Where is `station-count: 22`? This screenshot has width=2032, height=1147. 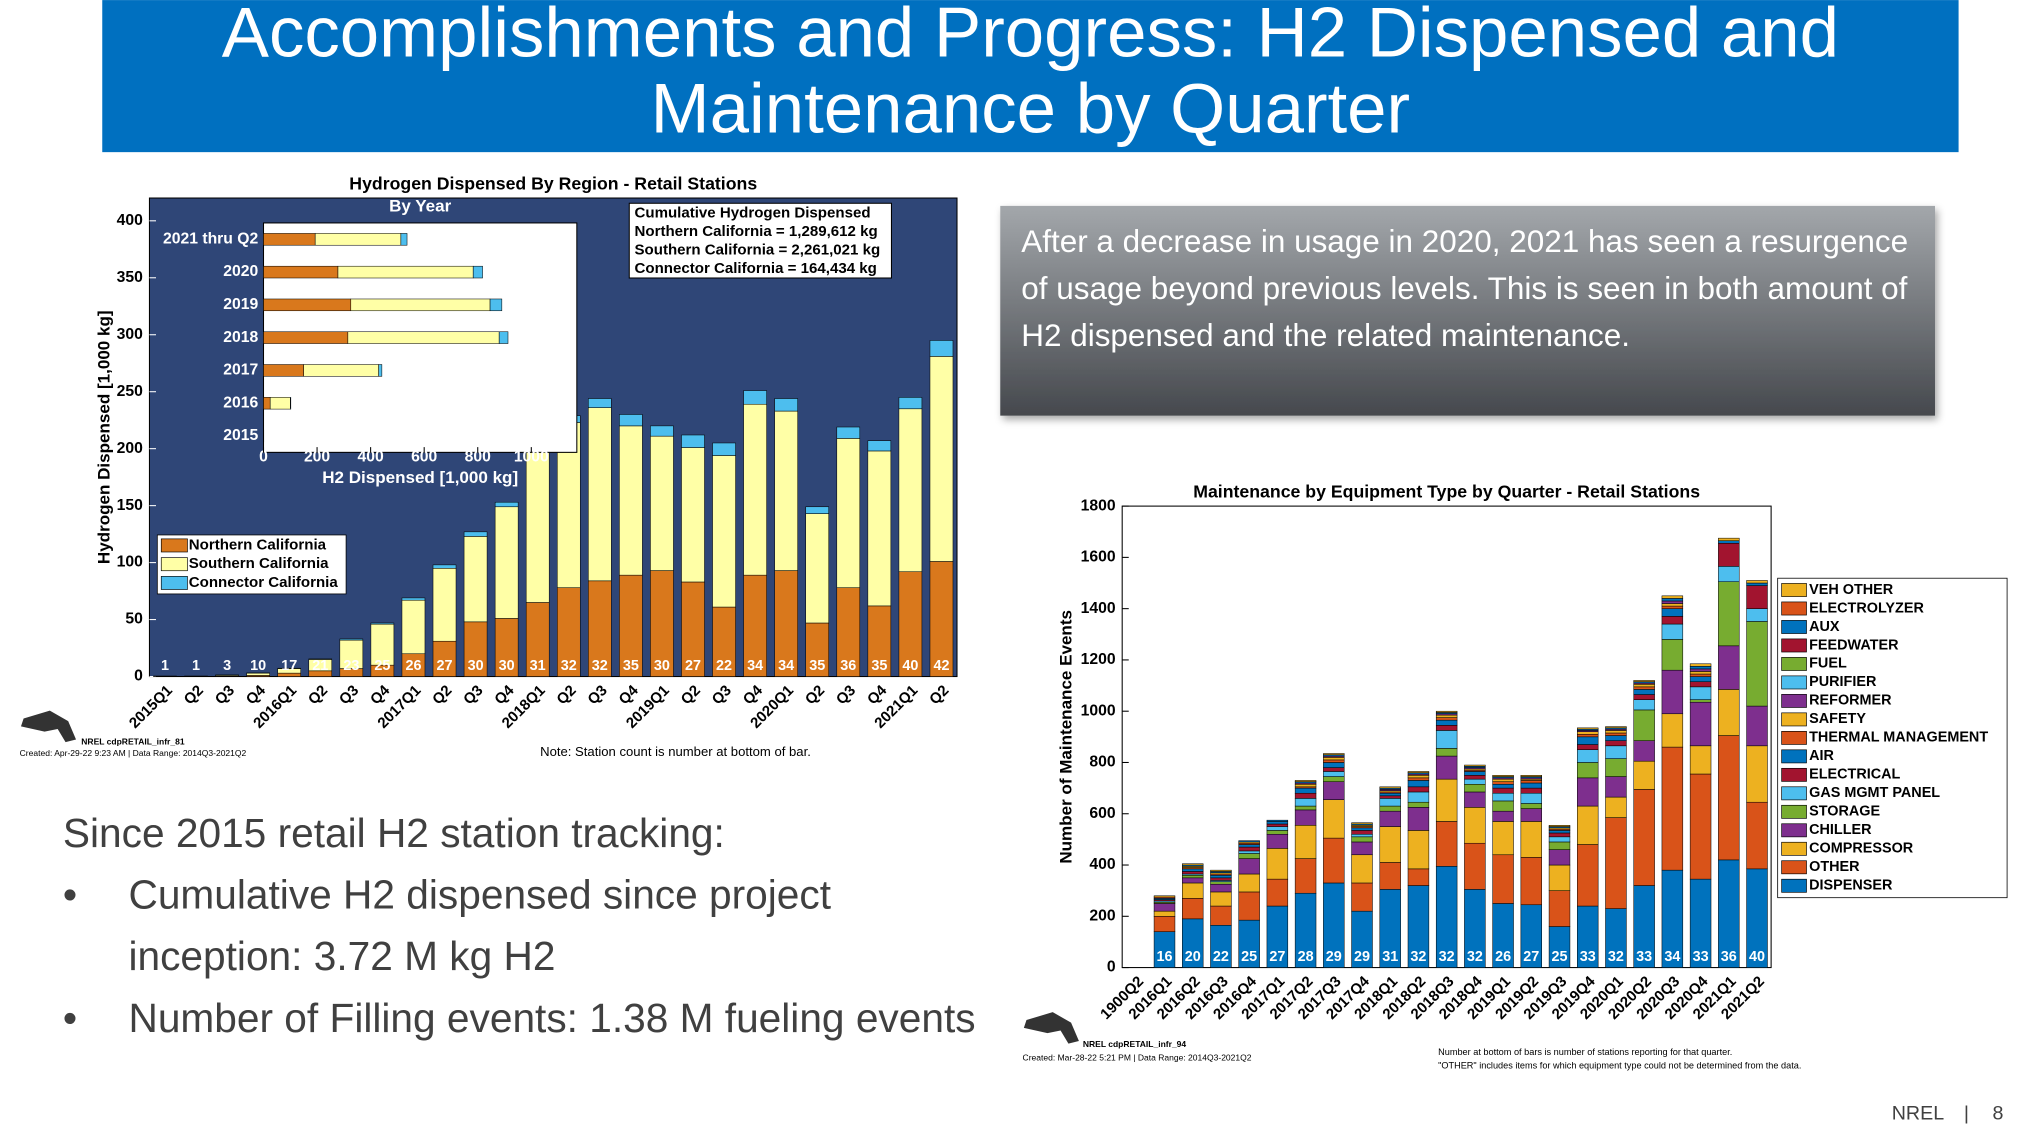 station-count: 22 is located at coordinates (1221, 957).